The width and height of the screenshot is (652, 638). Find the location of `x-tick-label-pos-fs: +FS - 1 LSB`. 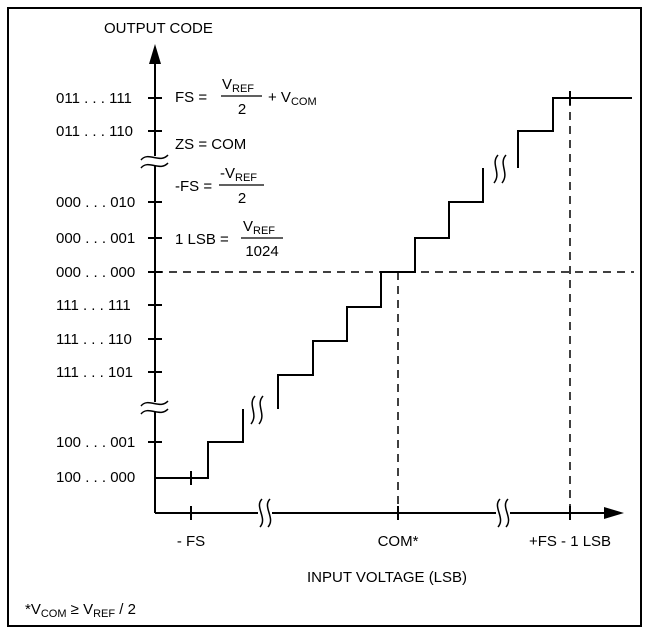

x-tick-label-pos-fs: +FS - 1 LSB is located at coordinates (570, 541).